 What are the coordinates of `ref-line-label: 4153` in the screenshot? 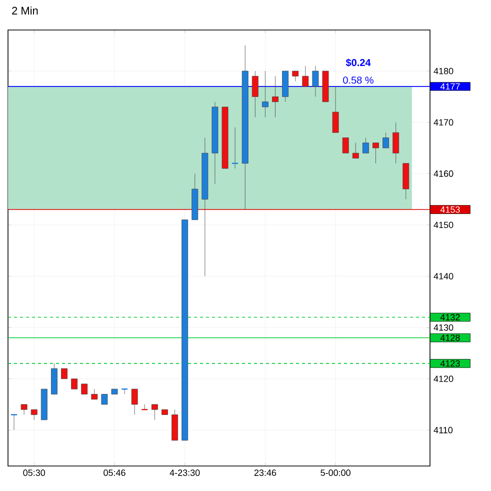 It's located at (450, 209).